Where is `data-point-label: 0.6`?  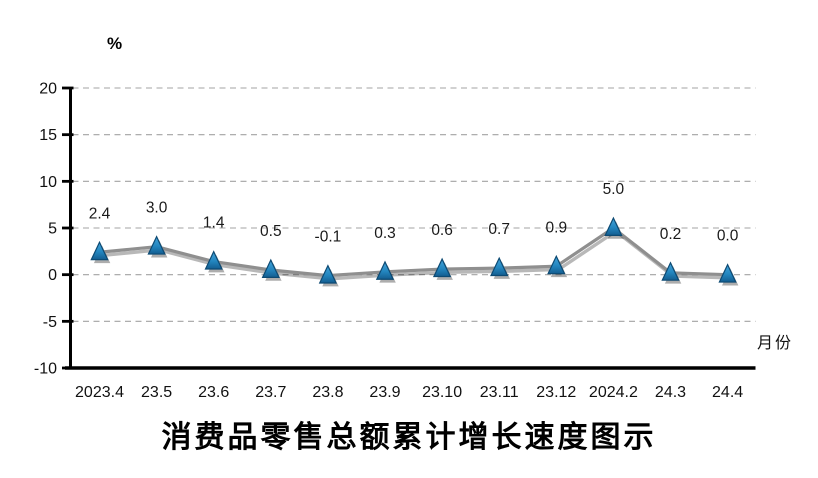
data-point-label: 0.6 is located at coordinates (442, 230).